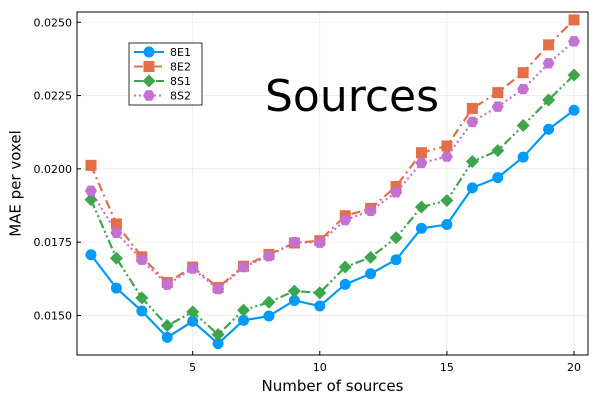 Image resolution: width=600 pixels, height=400 pixels. Describe the element at coordinates (149, 81) in the screenshot. I see `legend-marker-8s1` at that location.